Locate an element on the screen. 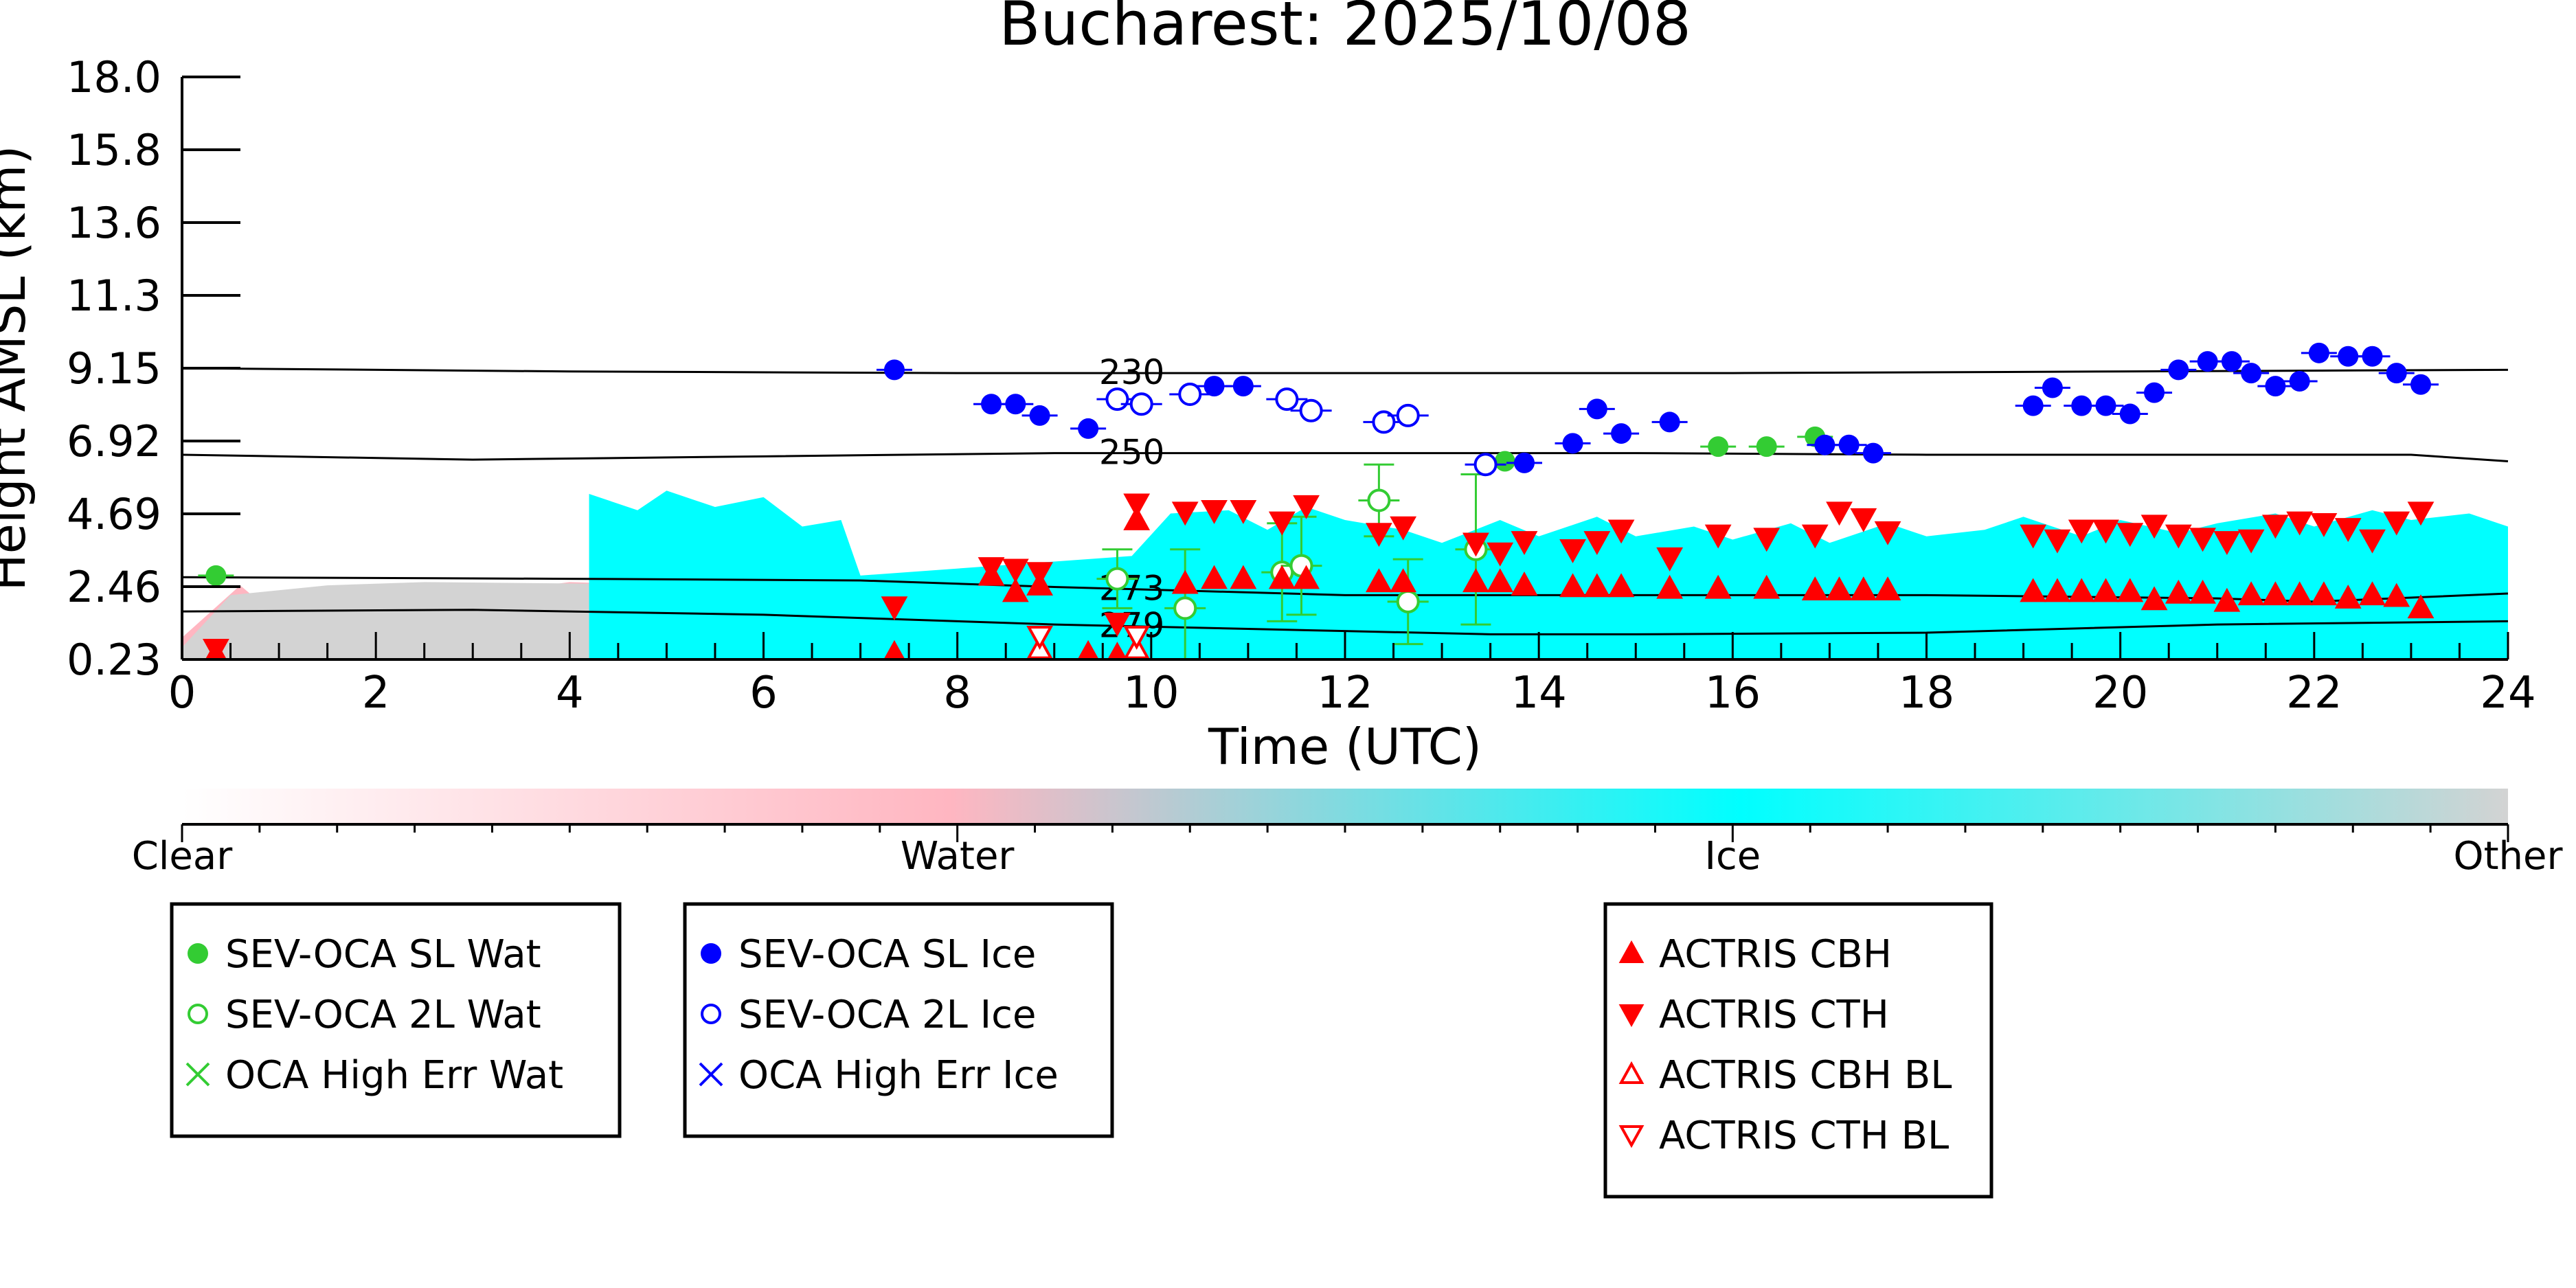 The width and height of the screenshot is (2576, 1288). series-actris-cth-bl is located at coordinates (1088, 637).